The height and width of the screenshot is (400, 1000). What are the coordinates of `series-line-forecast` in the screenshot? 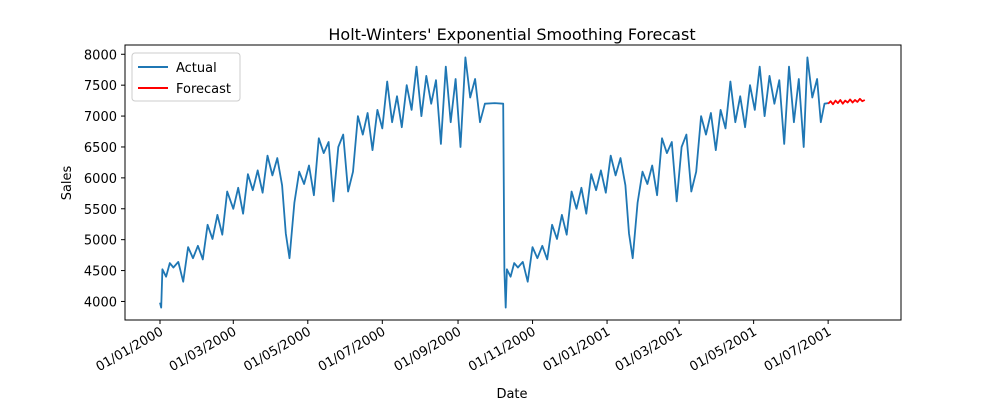 It's located at (846, 101).